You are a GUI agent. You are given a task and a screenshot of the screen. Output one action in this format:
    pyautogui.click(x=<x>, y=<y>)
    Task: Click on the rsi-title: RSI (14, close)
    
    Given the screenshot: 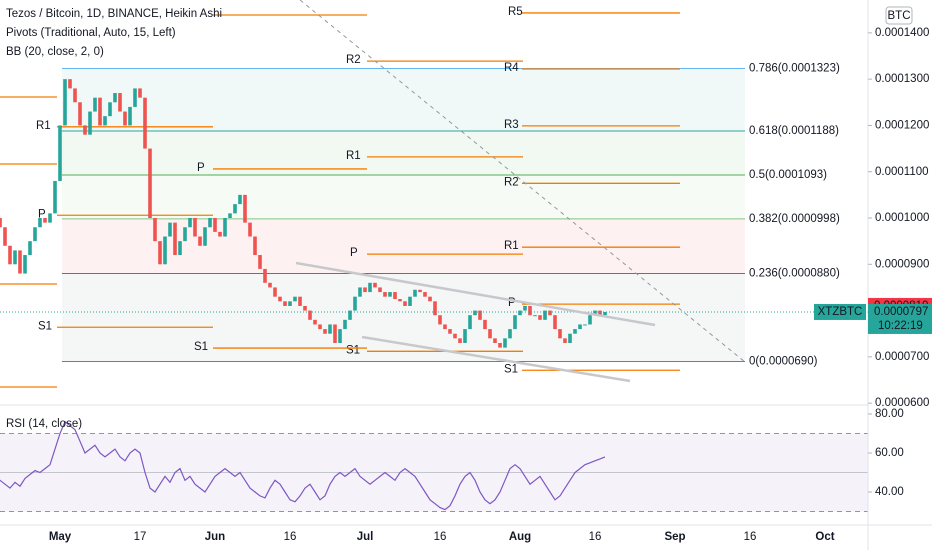 What is the action you would take?
    pyautogui.click(x=44, y=424)
    